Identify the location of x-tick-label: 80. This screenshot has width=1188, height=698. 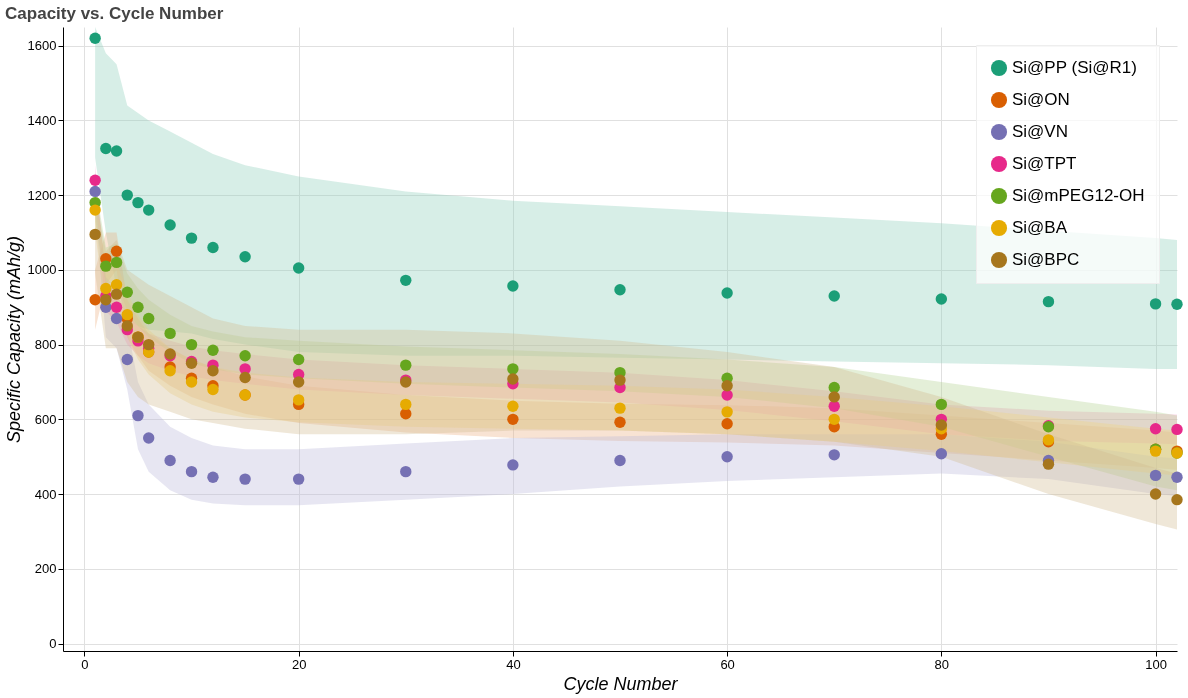
(942, 664).